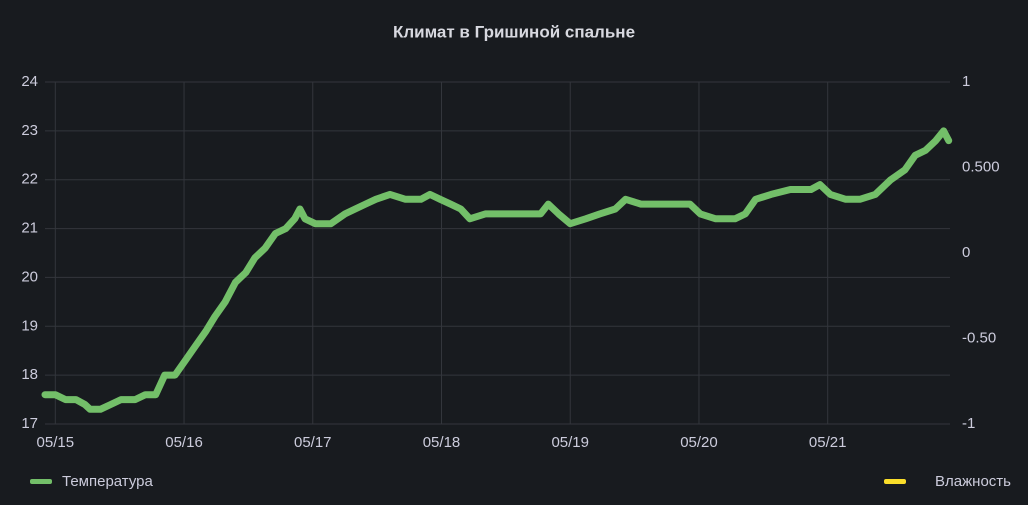  Describe the element at coordinates (828, 442) in the screenshot. I see `x-tick-label: 05/21` at that location.